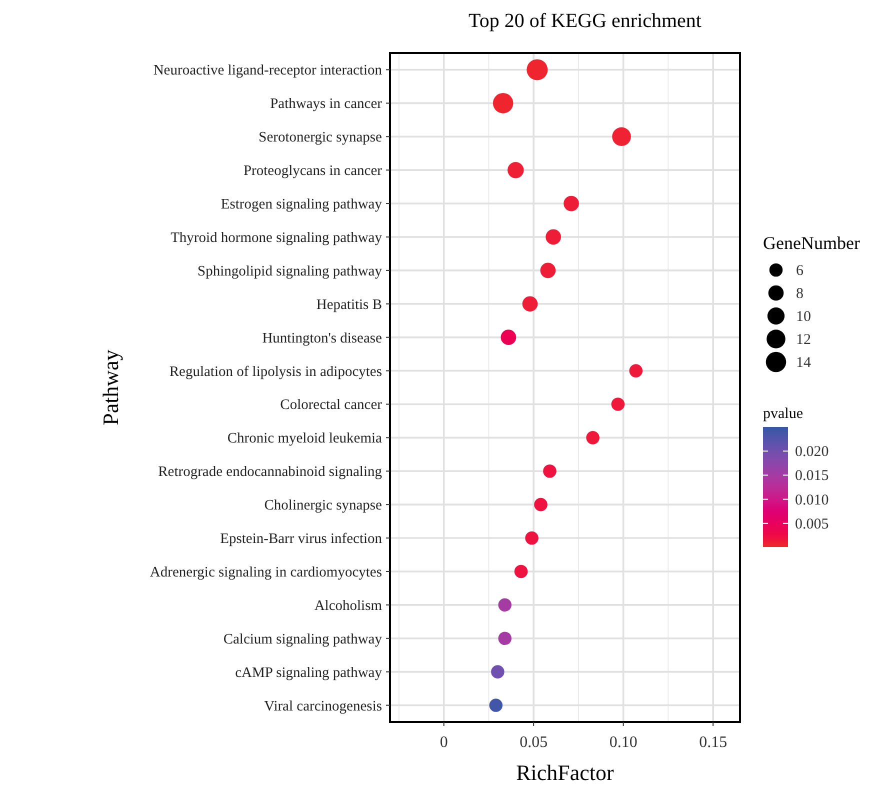 Image resolution: width=878 pixels, height=787 pixels. Describe the element at coordinates (713, 742) in the screenshot. I see `x-tick-label: 0.15` at that location.